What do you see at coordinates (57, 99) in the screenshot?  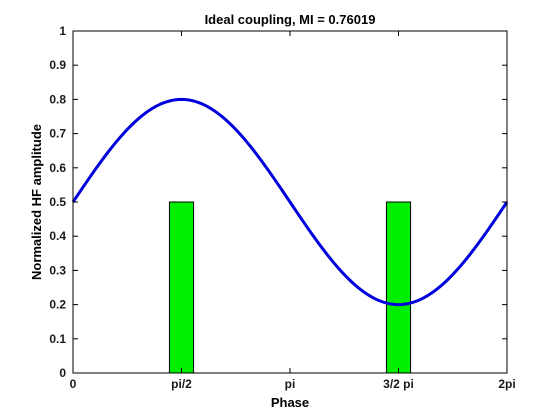 I see `y-tick-label: 0.8` at bounding box center [57, 99].